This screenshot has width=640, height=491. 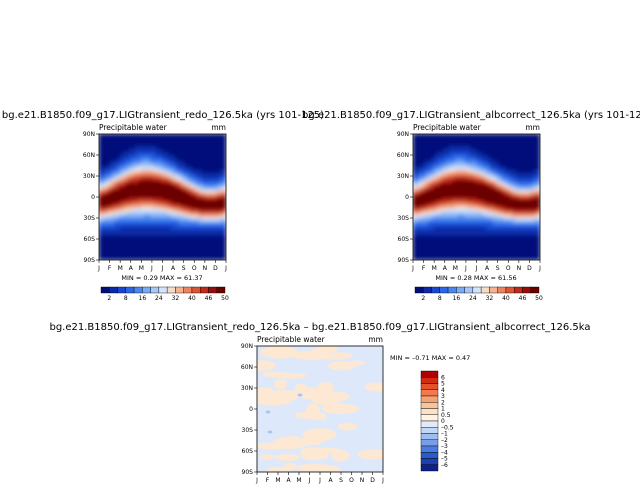 I want to click on colorbar-label: 6, so click(x=443, y=377).